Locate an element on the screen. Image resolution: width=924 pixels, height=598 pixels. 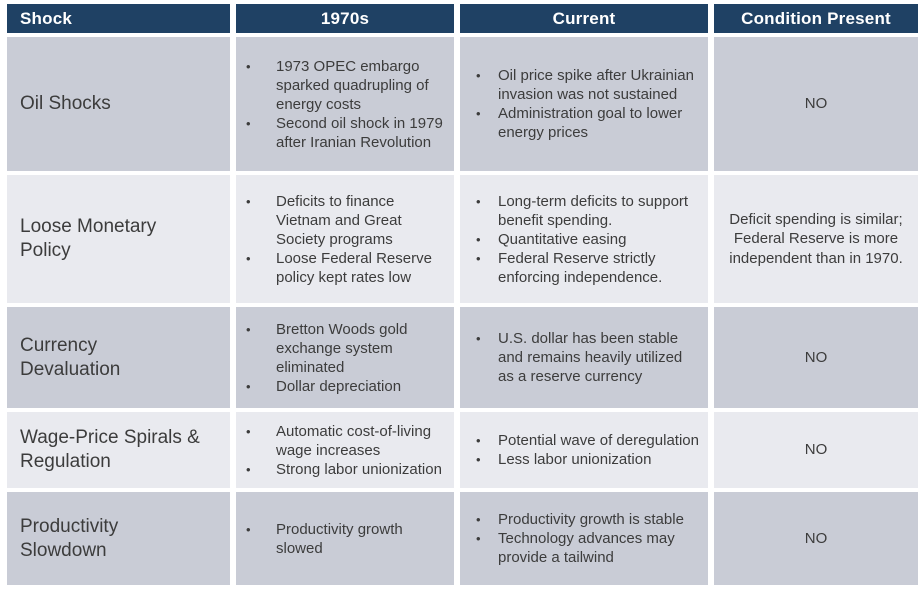
shock-label: Productivity Slowdown is located at coordinates (69, 538).